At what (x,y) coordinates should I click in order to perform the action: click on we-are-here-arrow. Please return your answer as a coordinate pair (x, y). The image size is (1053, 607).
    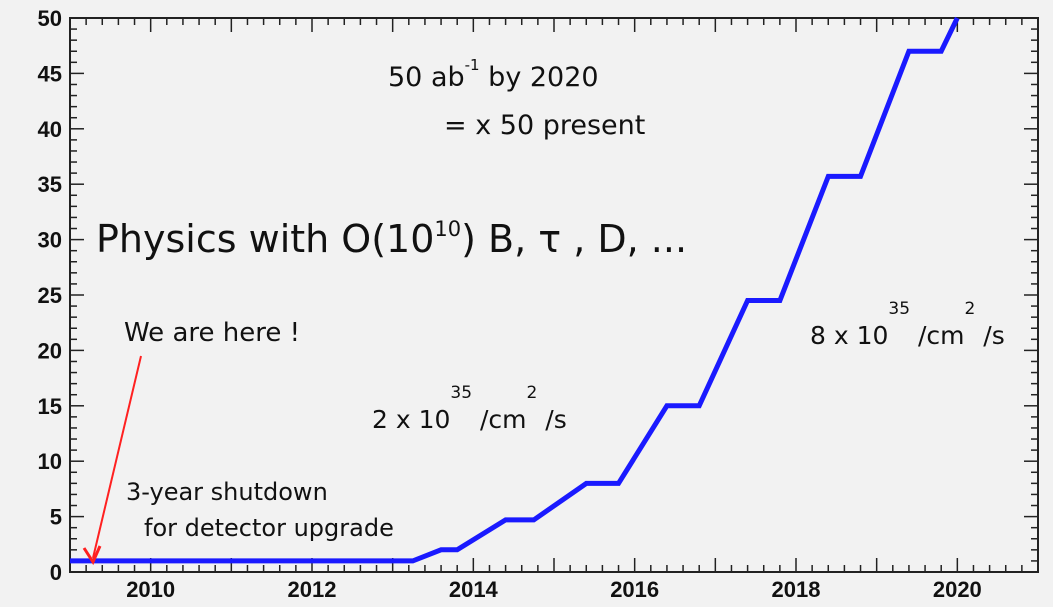
    Looking at the image, I should click on (117, 457).